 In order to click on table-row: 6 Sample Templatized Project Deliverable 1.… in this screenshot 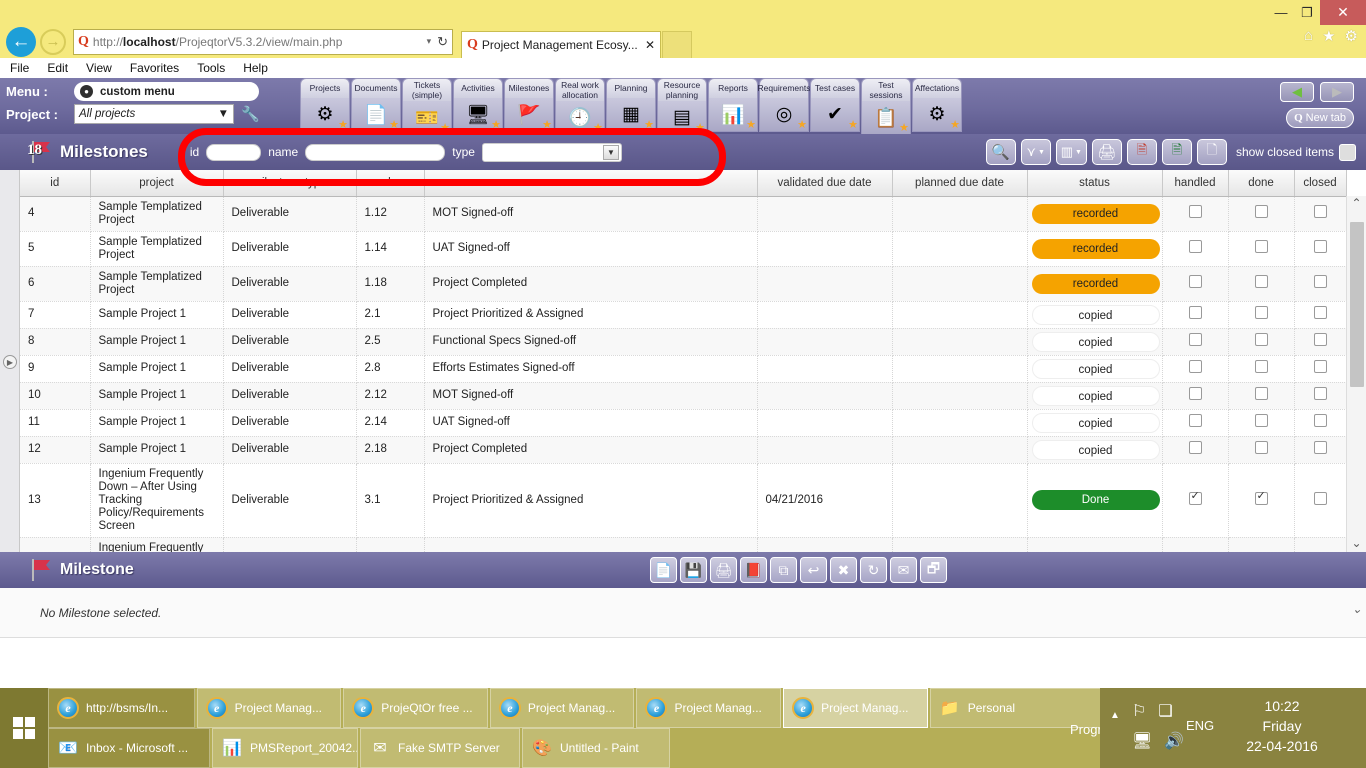, I will do `click(683, 284)`.